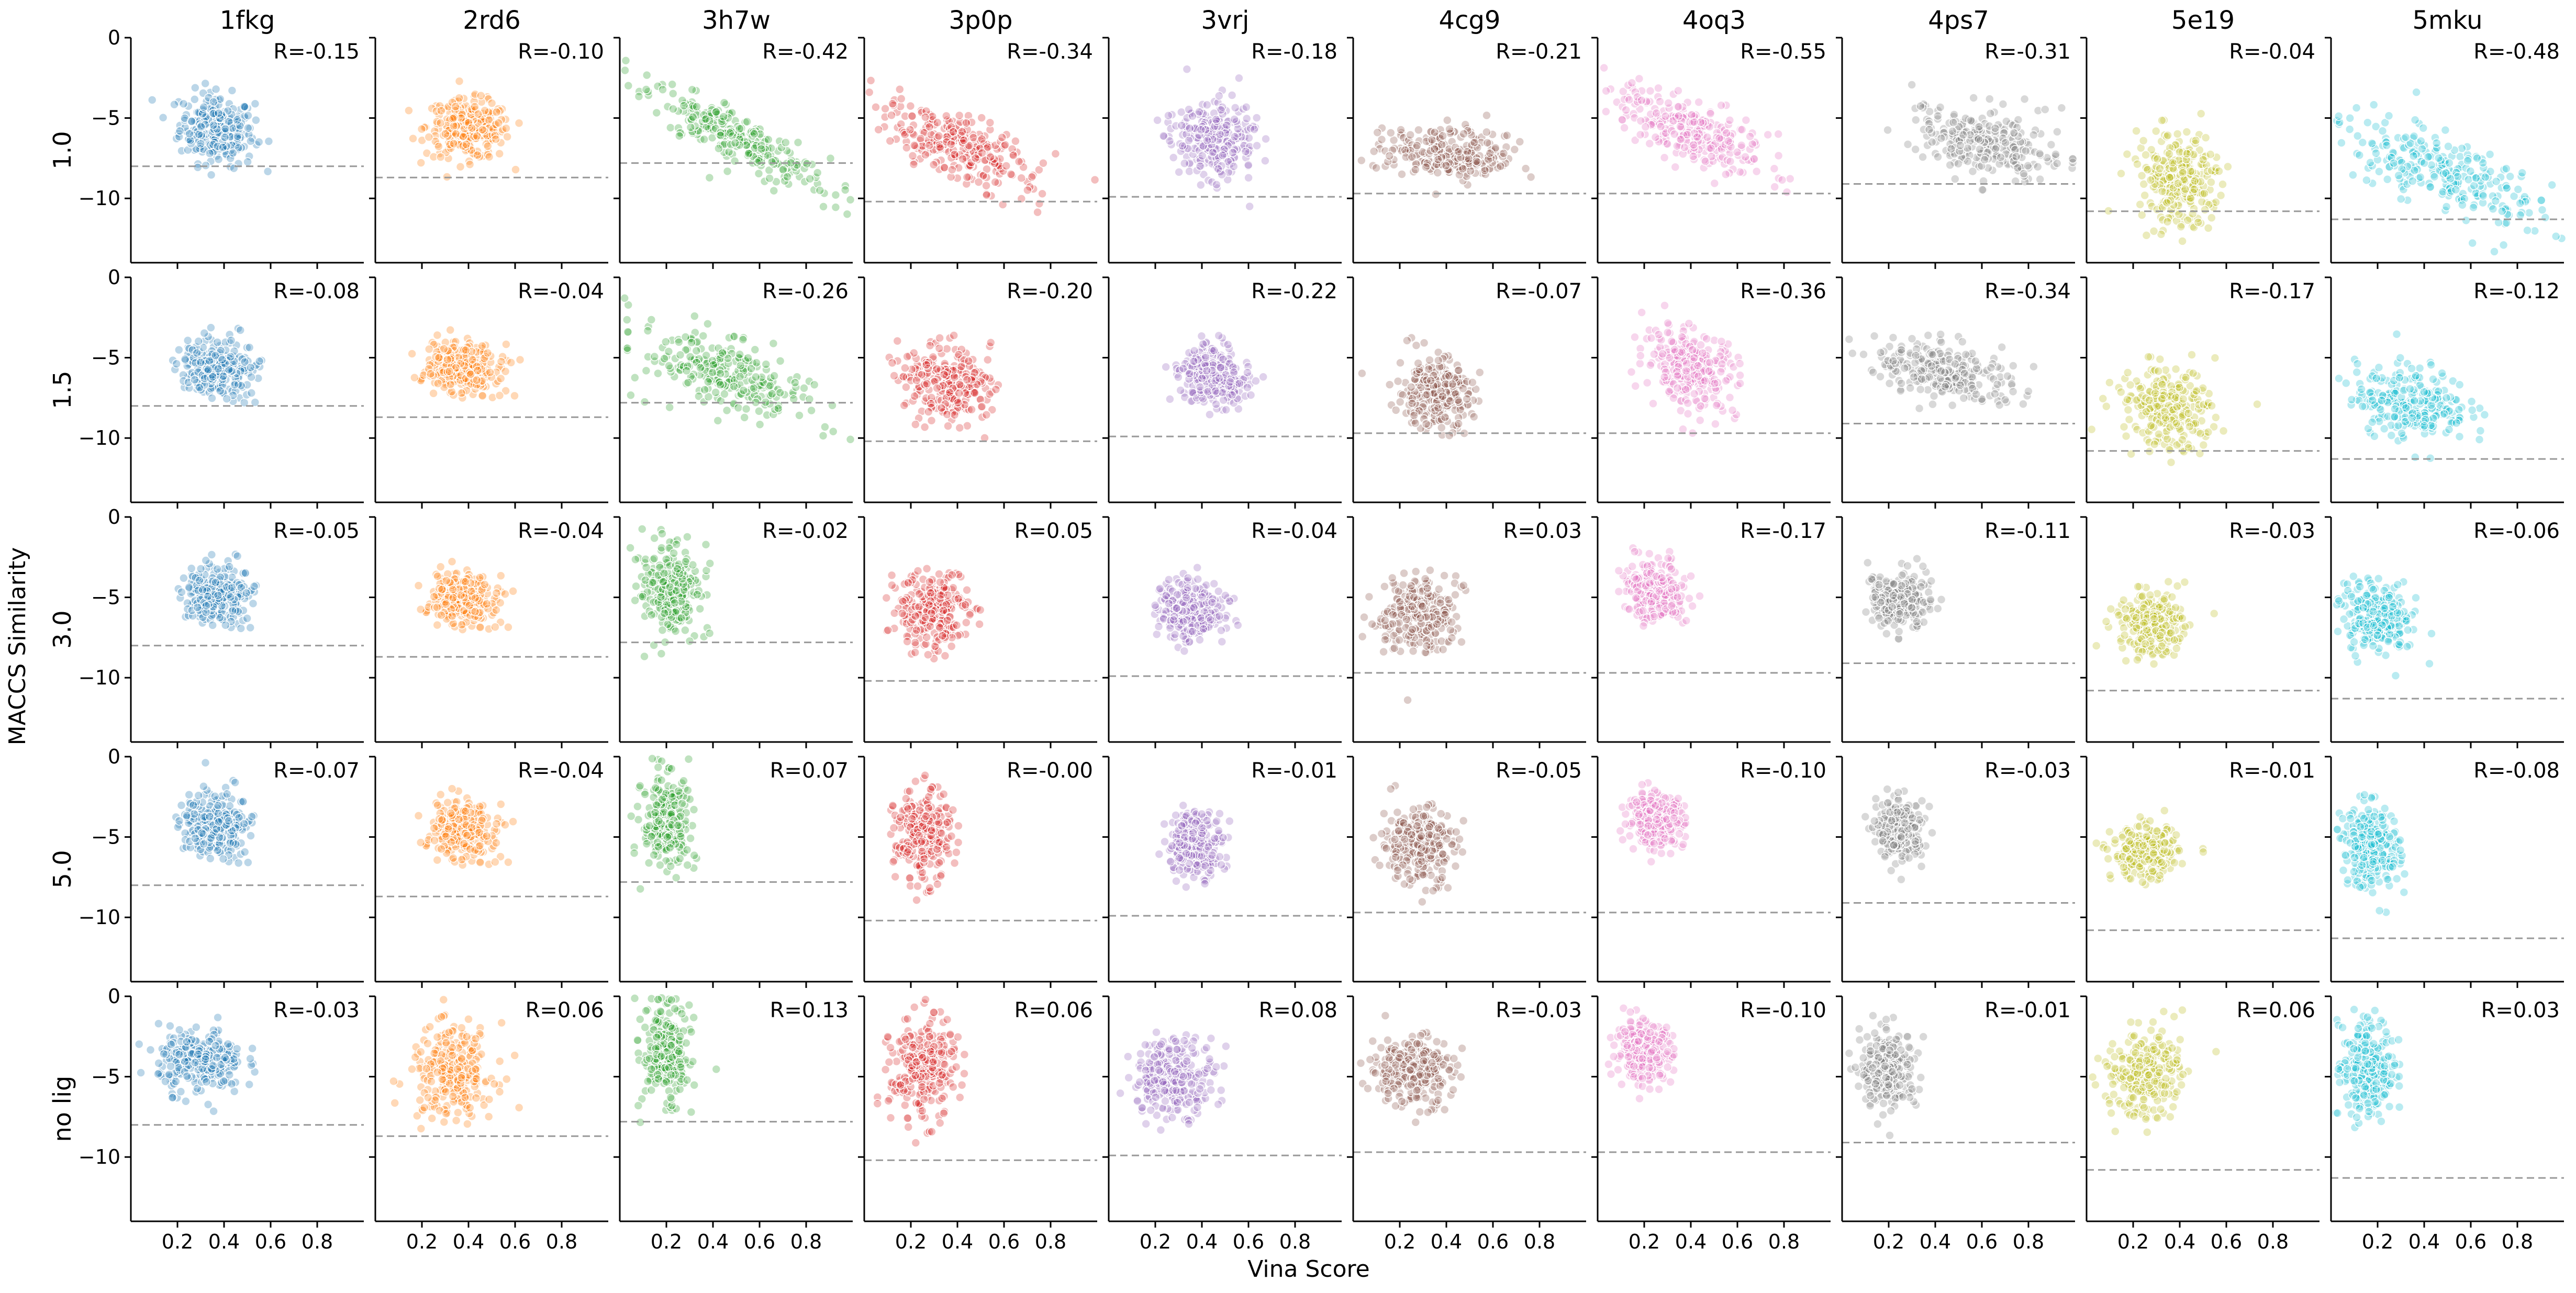 This screenshot has width=2576, height=1293. What do you see at coordinates (62, 389) in the screenshot?
I see `row-label: 1.5` at bounding box center [62, 389].